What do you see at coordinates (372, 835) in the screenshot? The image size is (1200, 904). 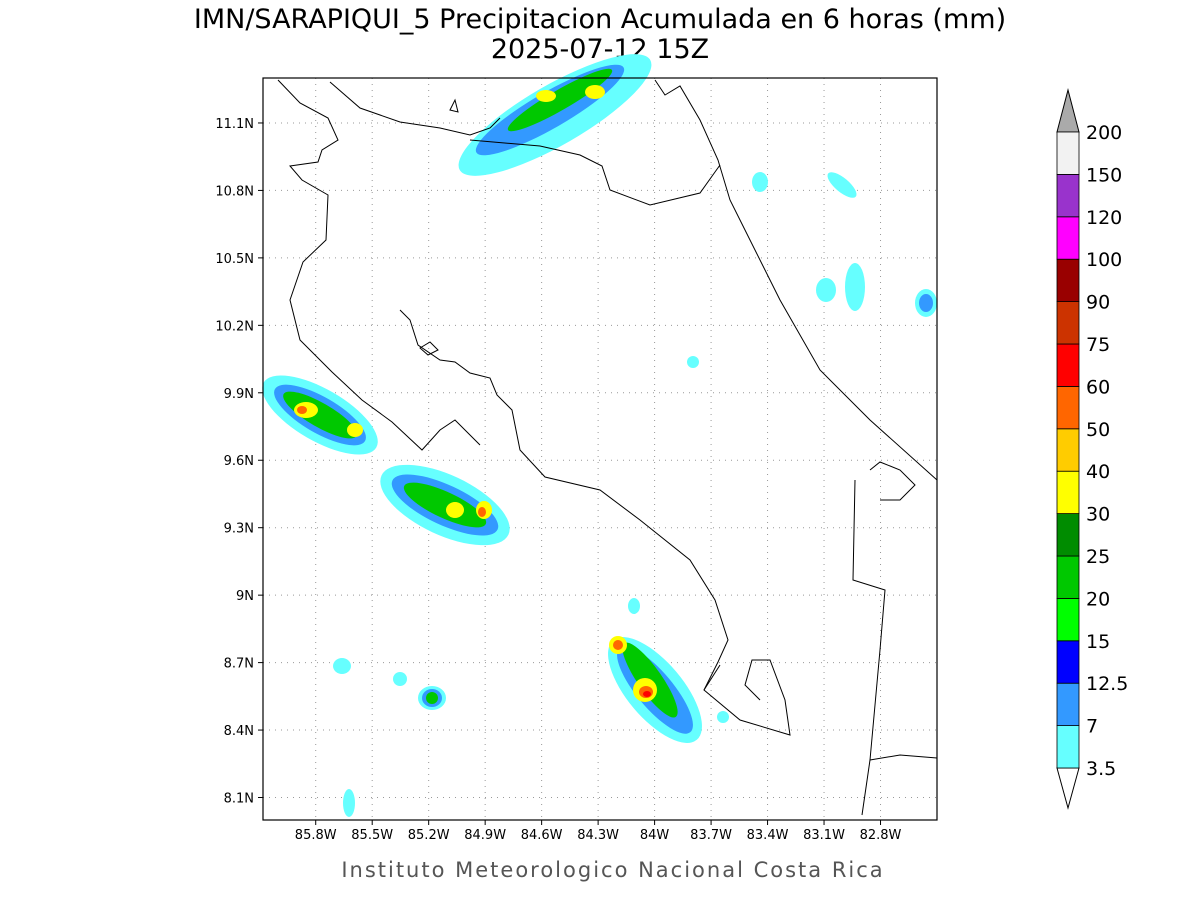 I see `x-tick-label: 85.5W` at bounding box center [372, 835].